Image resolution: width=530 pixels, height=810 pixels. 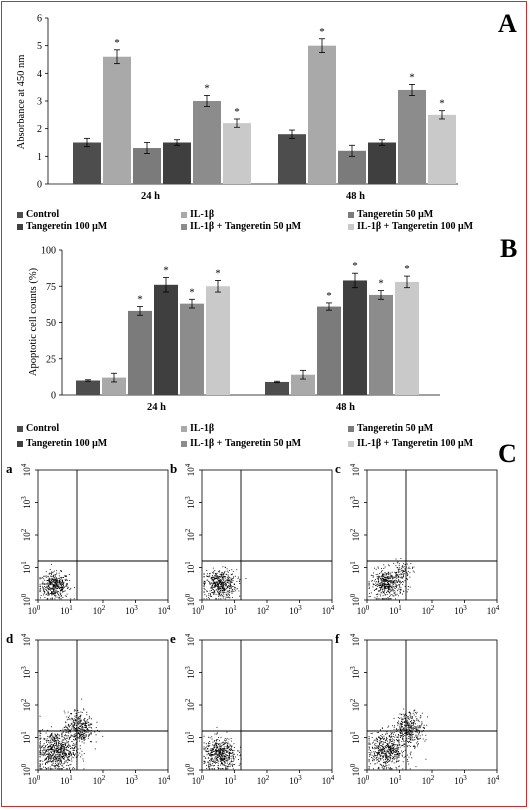 What do you see at coordinates (39, 185) in the screenshot?
I see `y-tick-label: 0` at bounding box center [39, 185].